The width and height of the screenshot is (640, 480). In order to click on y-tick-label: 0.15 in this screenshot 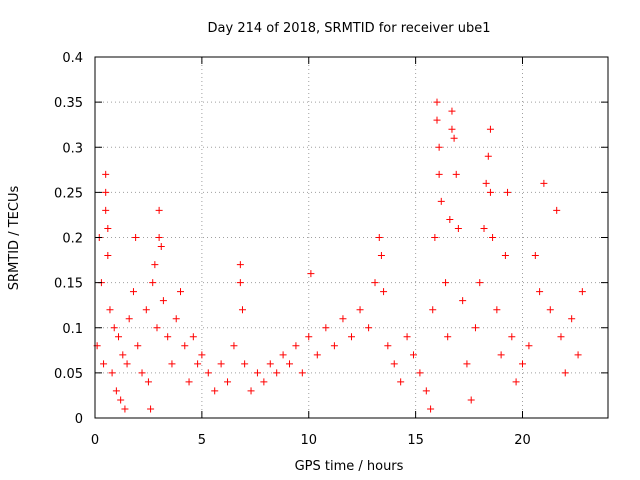, I will do `click(68, 284)`.